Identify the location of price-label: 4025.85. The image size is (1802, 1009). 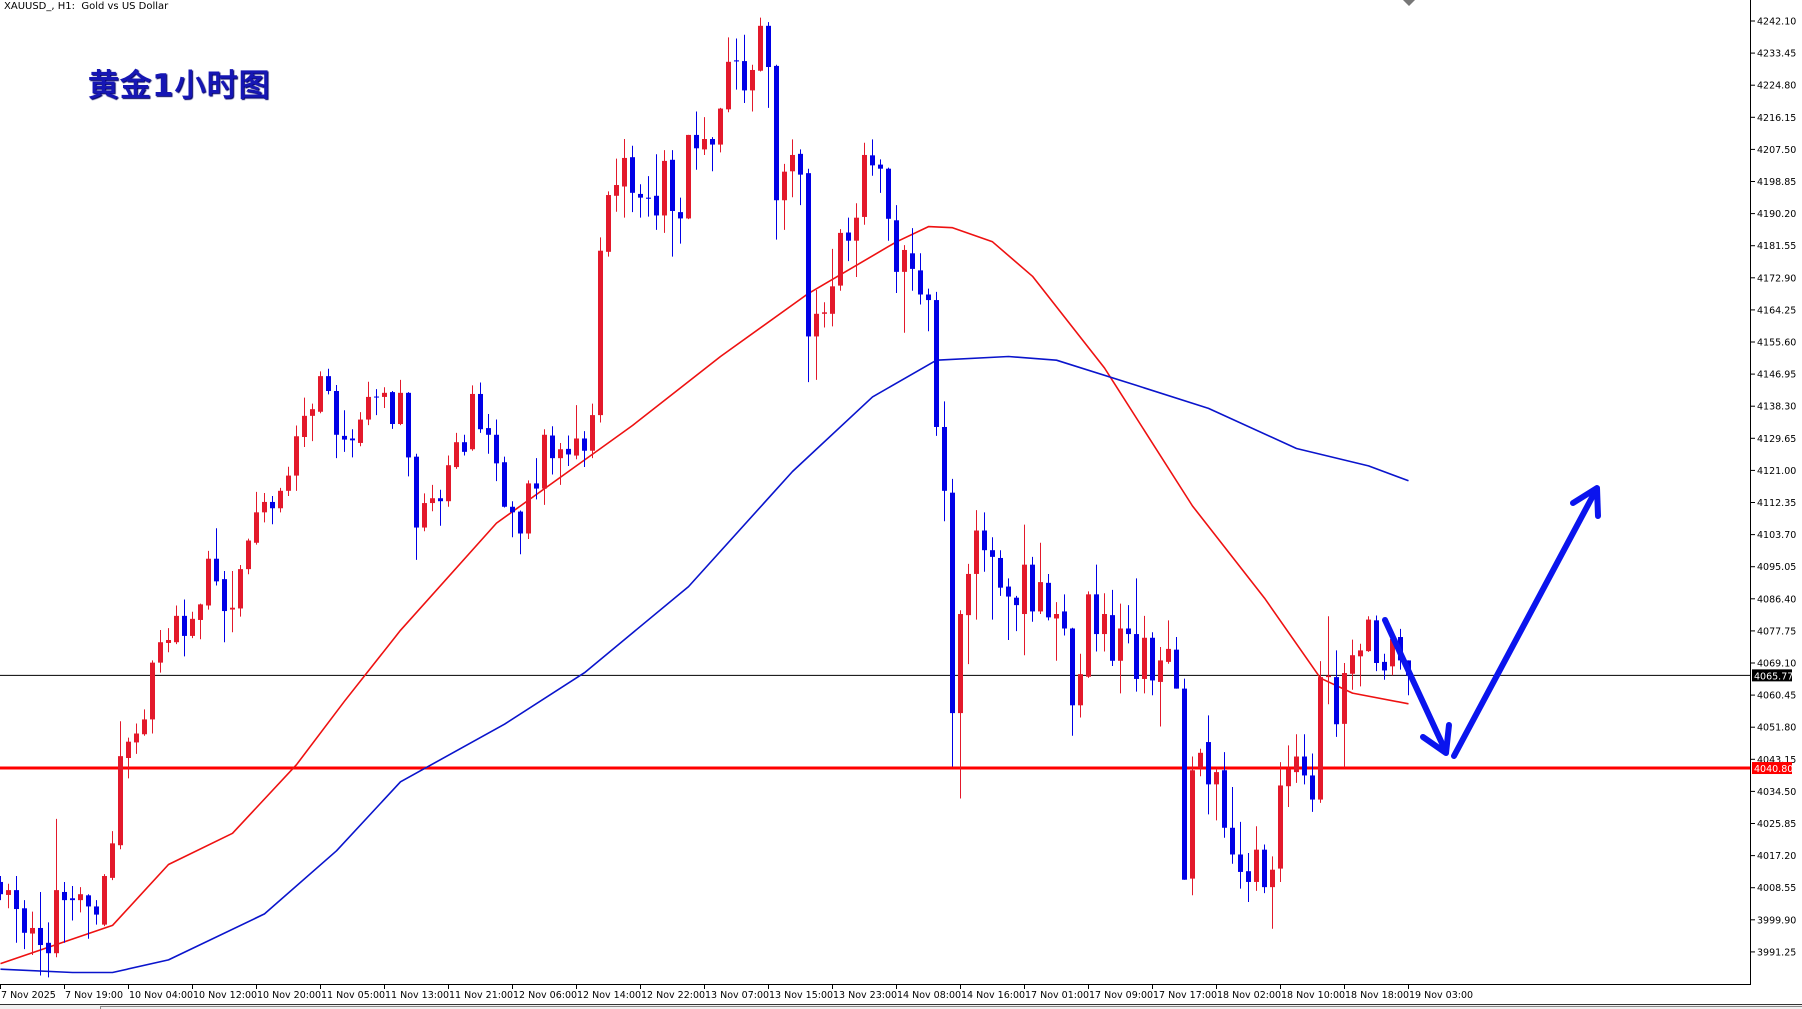
(1776, 824).